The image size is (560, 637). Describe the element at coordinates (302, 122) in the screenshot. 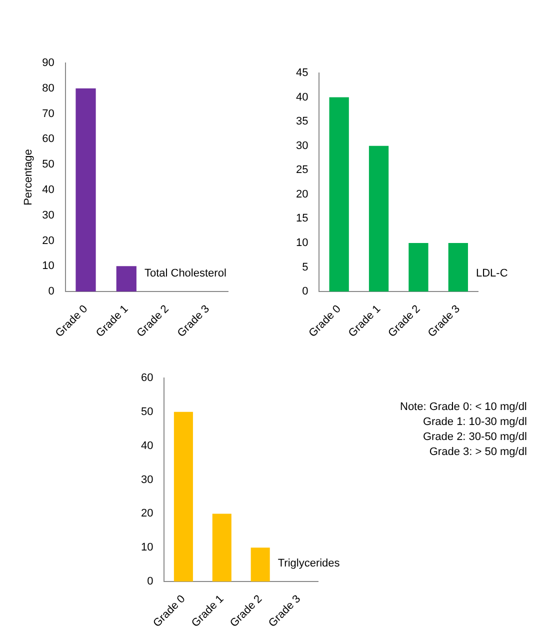

I see `y-tick-label: 35` at that location.